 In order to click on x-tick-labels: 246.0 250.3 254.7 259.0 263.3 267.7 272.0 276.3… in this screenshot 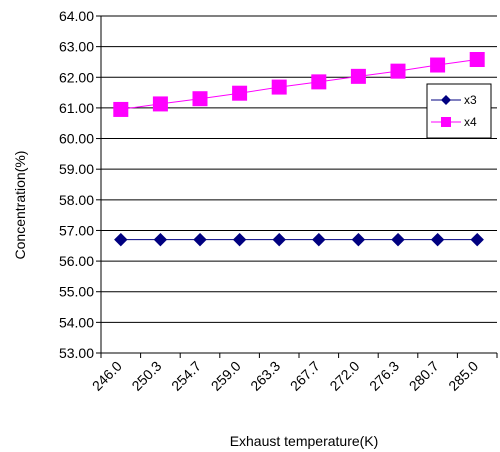, I will do `click(285, 376)`.